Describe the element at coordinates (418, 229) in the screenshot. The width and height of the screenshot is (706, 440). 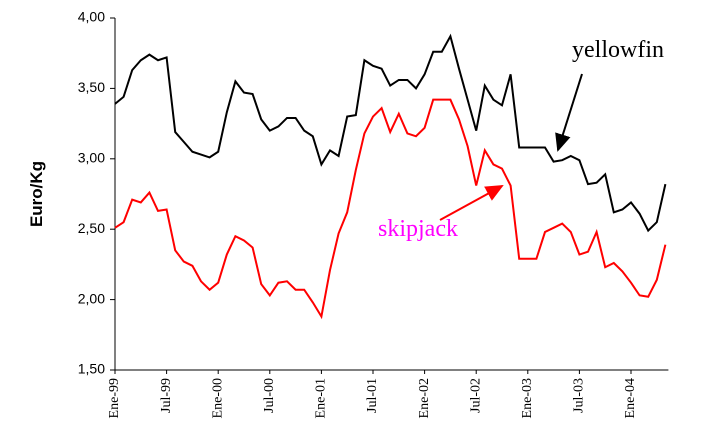
I see `legend-label: skipjack` at that location.